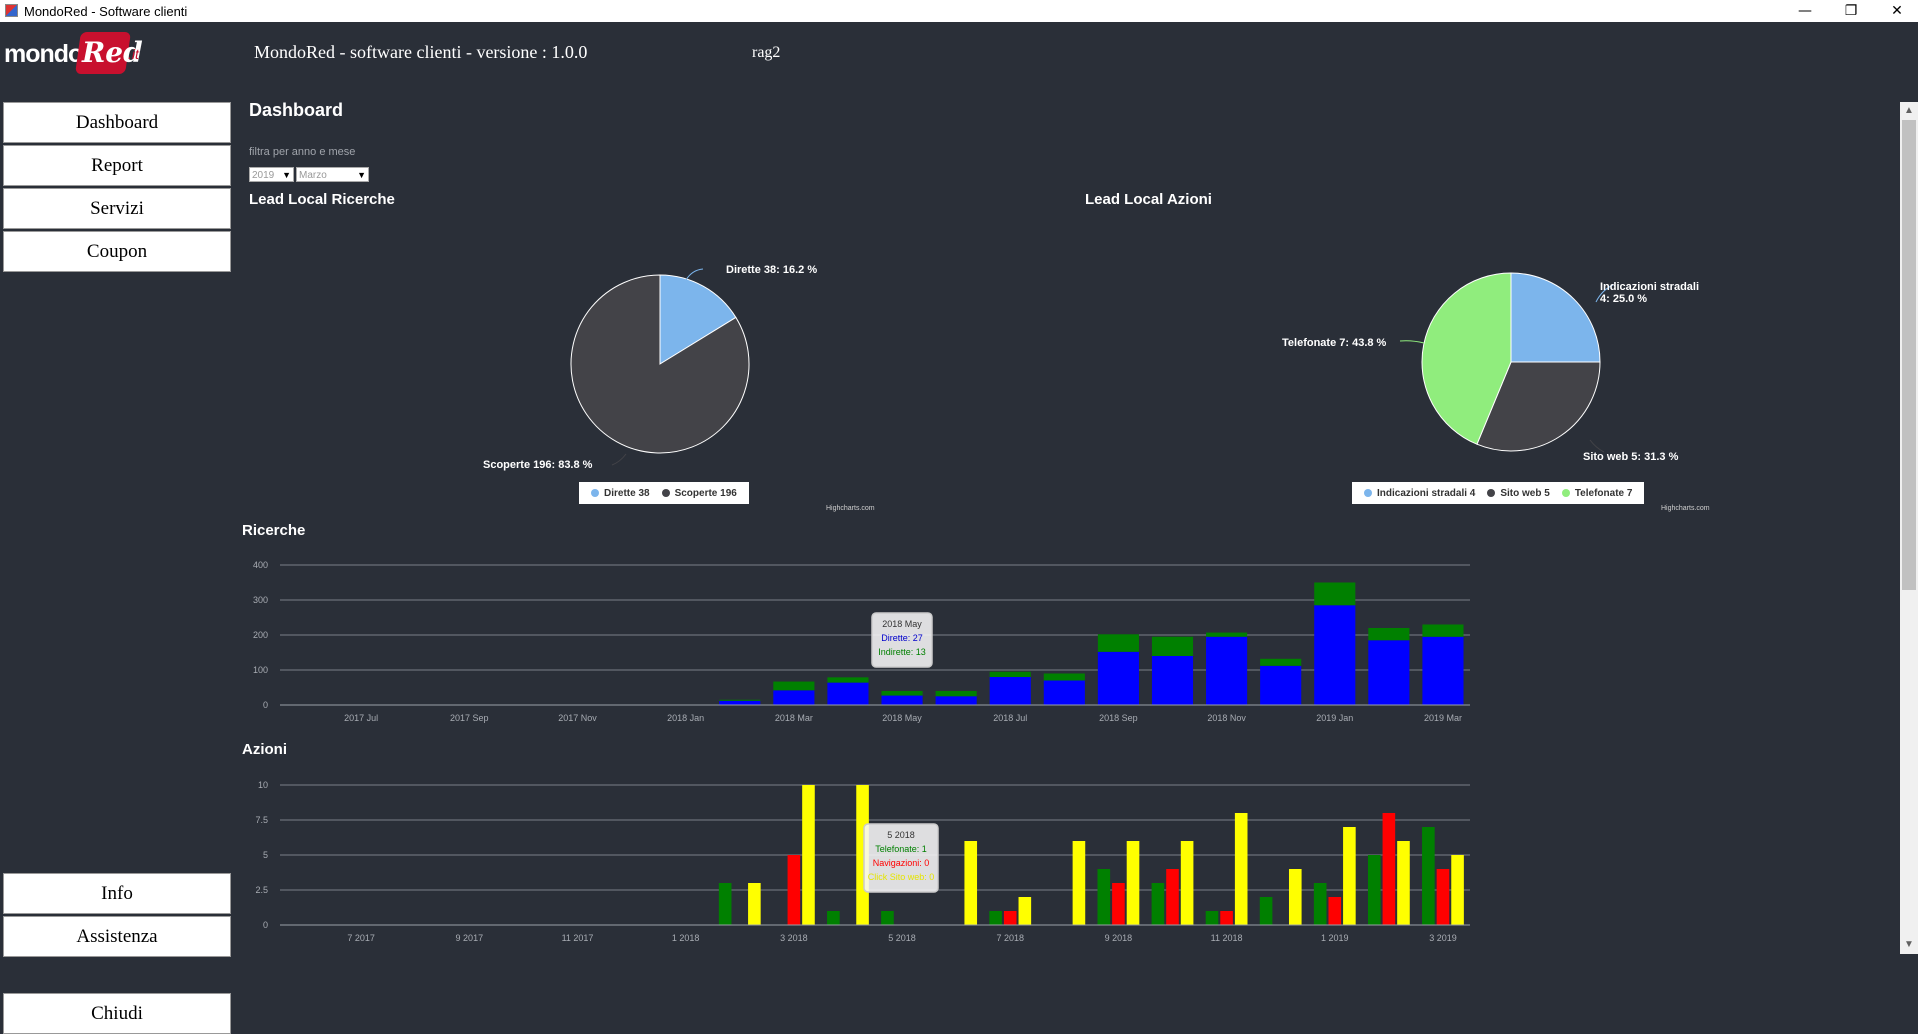 The image size is (1918, 1034). Describe the element at coordinates (271, 174) in the screenshot. I see `year-select: 2019 ▼` at that location.